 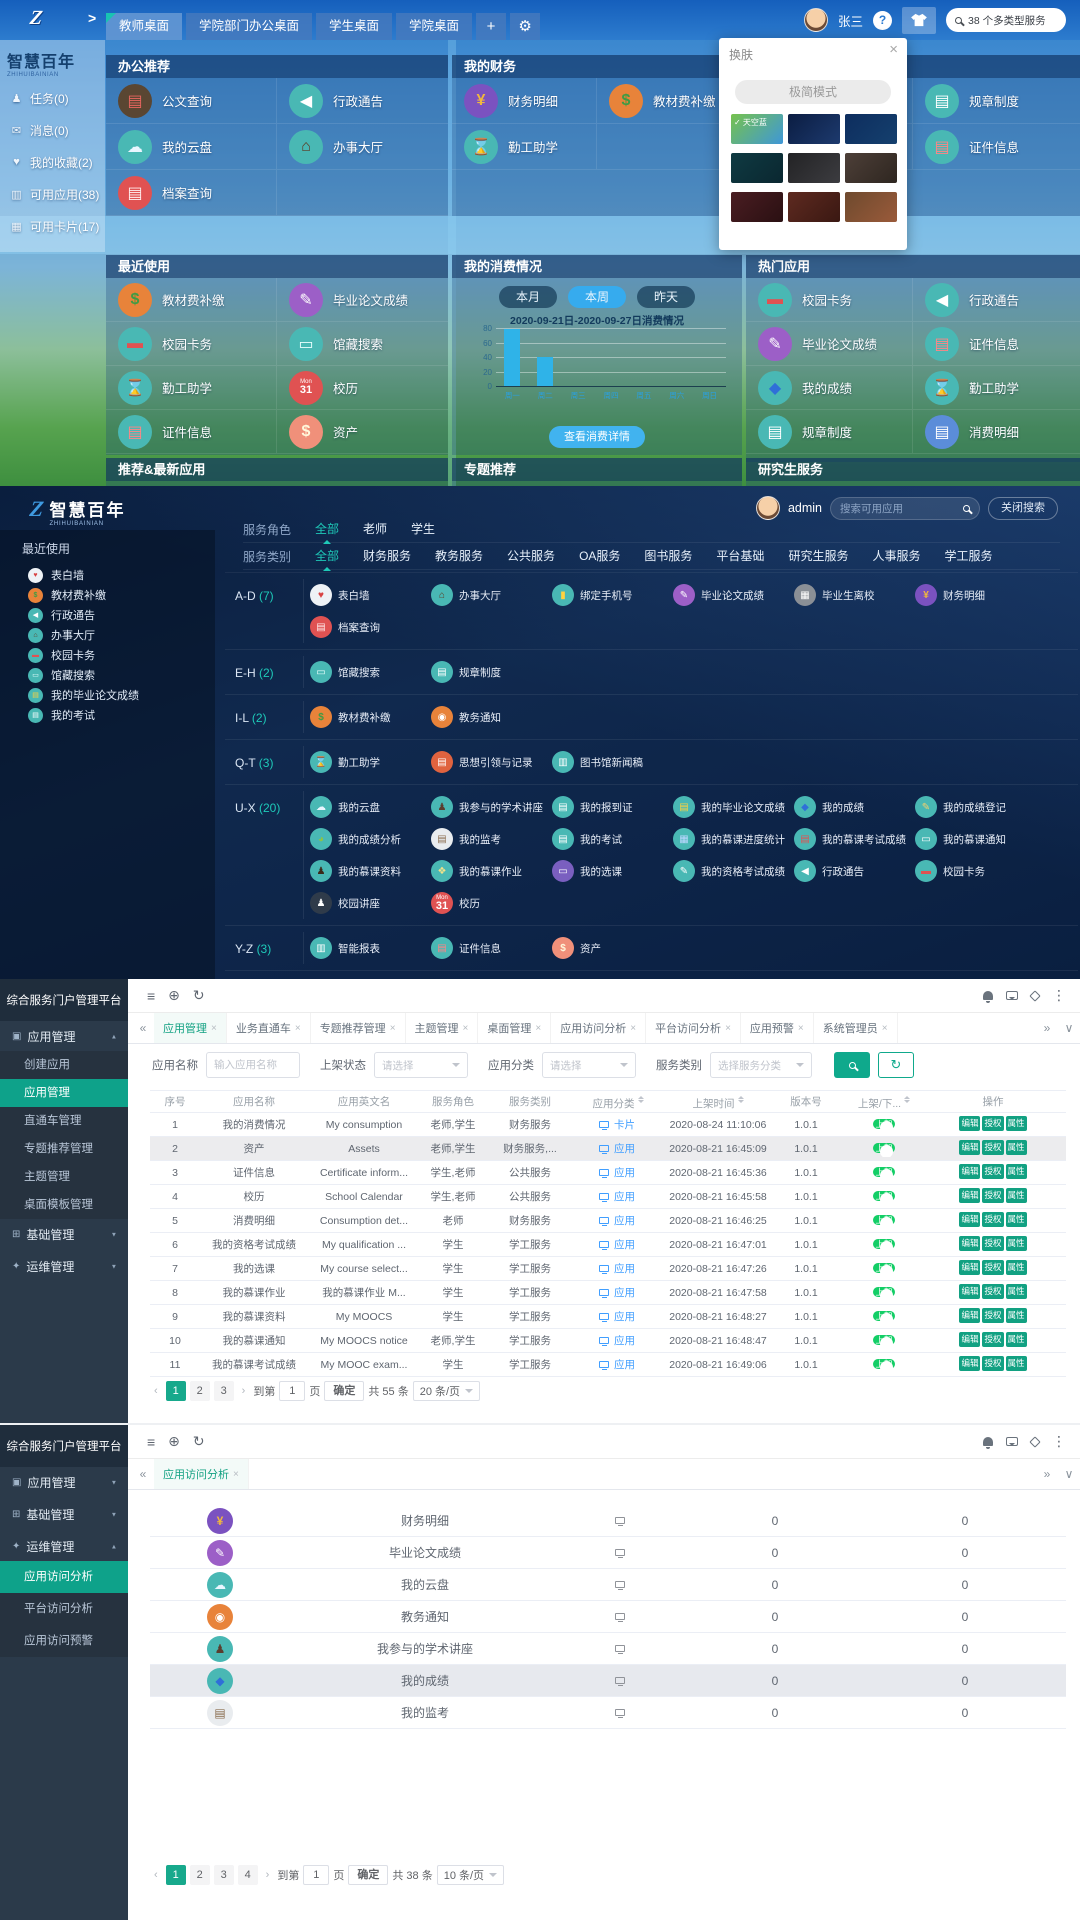 What do you see at coordinates (1047, 1028) in the screenshot?
I see `chevrons-right-icon: »` at bounding box center [1047, 1028].